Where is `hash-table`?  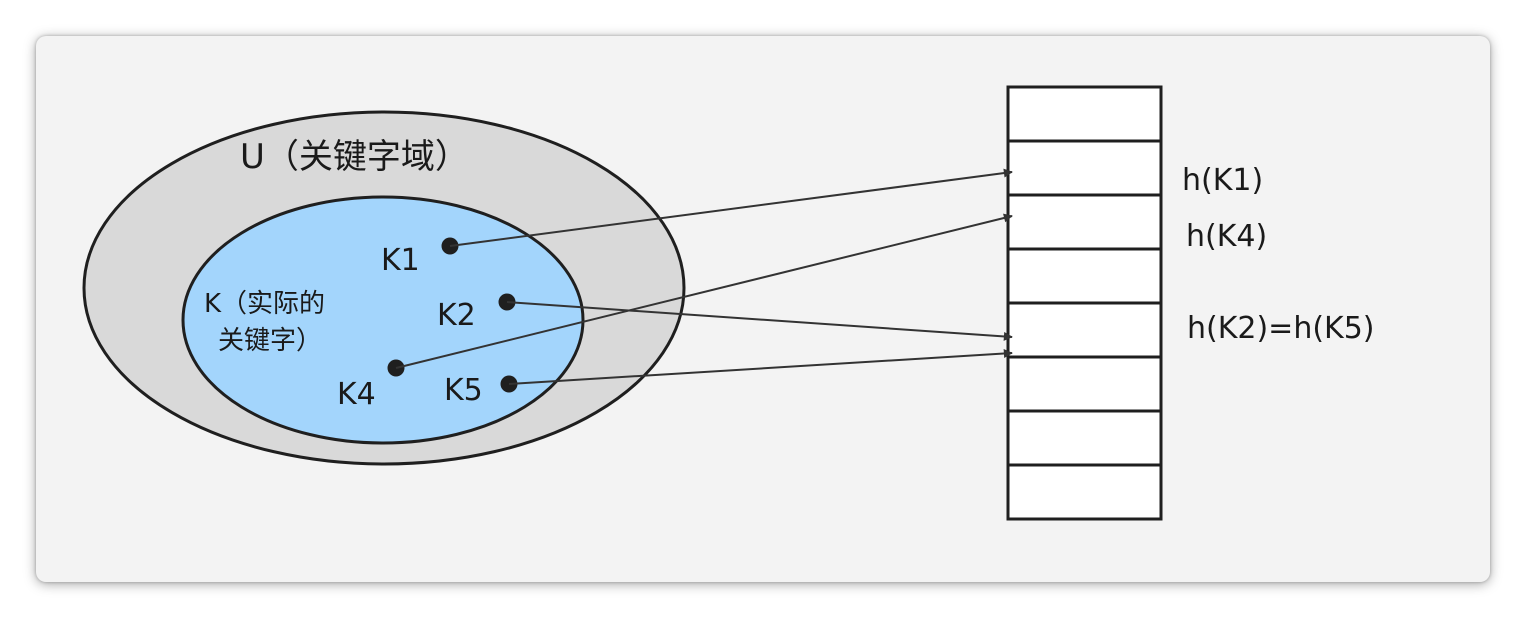
hash-table is located at coordinates (1084, 303).